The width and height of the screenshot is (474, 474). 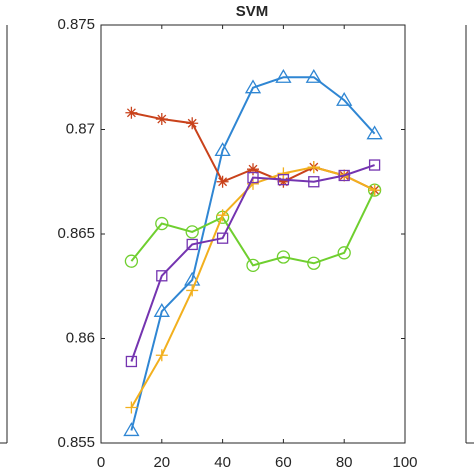 I want to click on x-tick-label: 40, so click(x=222, y=462).